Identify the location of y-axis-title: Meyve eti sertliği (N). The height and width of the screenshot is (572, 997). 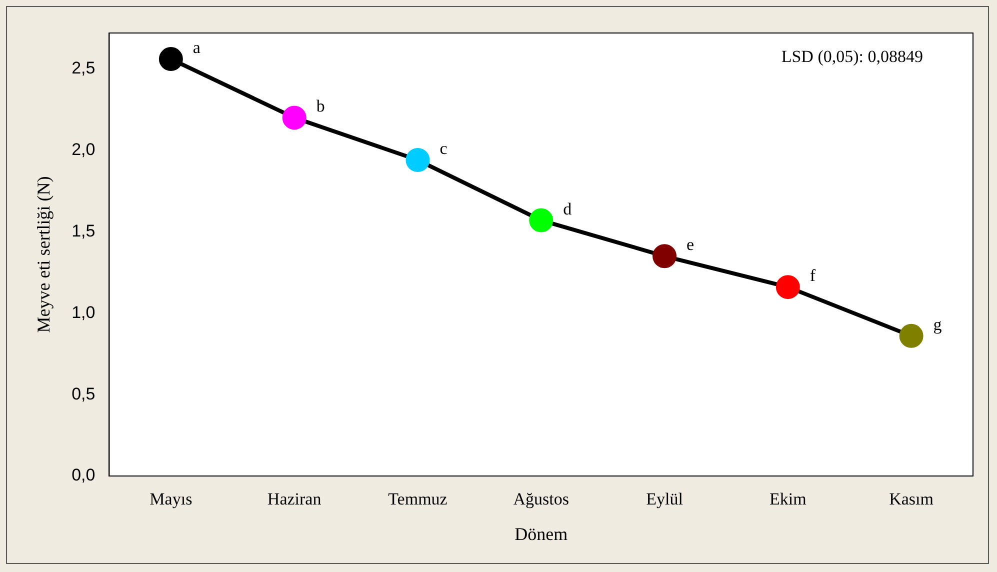
(44, 254).